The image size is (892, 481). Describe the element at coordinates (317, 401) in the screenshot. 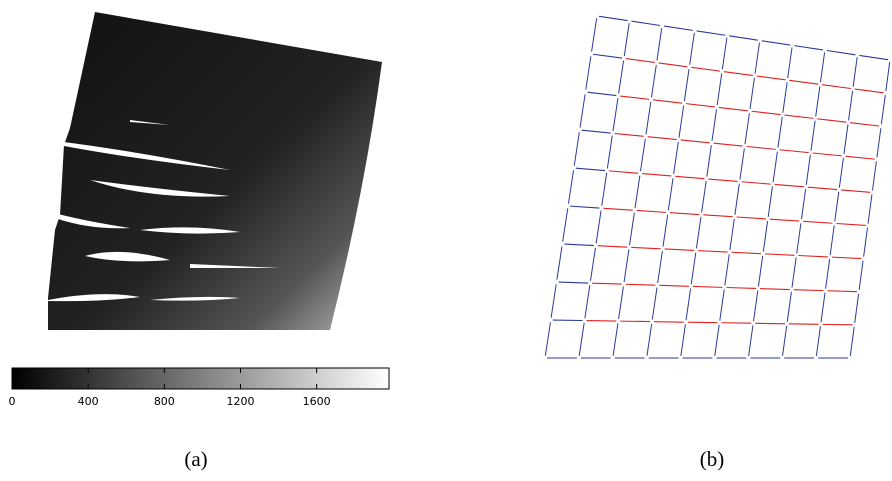

I see `tick-label: 1600` at that location.